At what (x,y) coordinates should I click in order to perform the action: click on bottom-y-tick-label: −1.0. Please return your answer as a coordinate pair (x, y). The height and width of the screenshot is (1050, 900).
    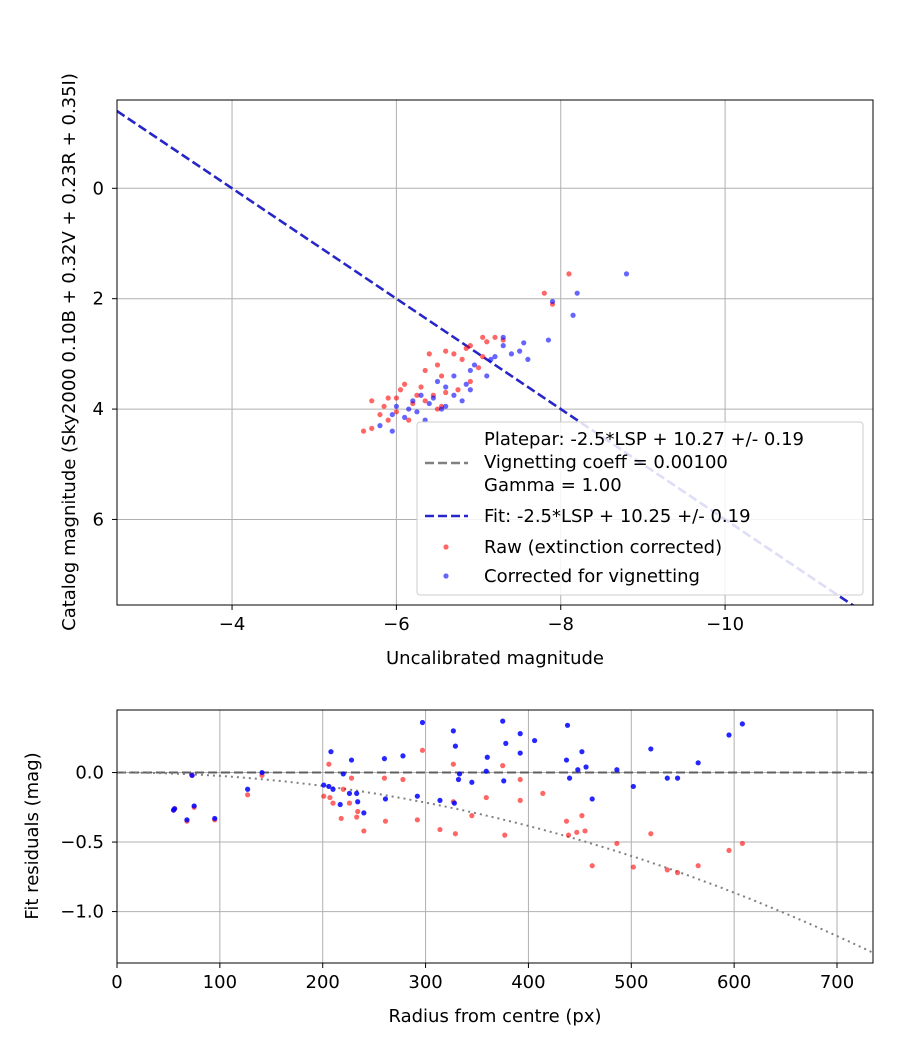
    Looking at the image, I should click on (82, 912).